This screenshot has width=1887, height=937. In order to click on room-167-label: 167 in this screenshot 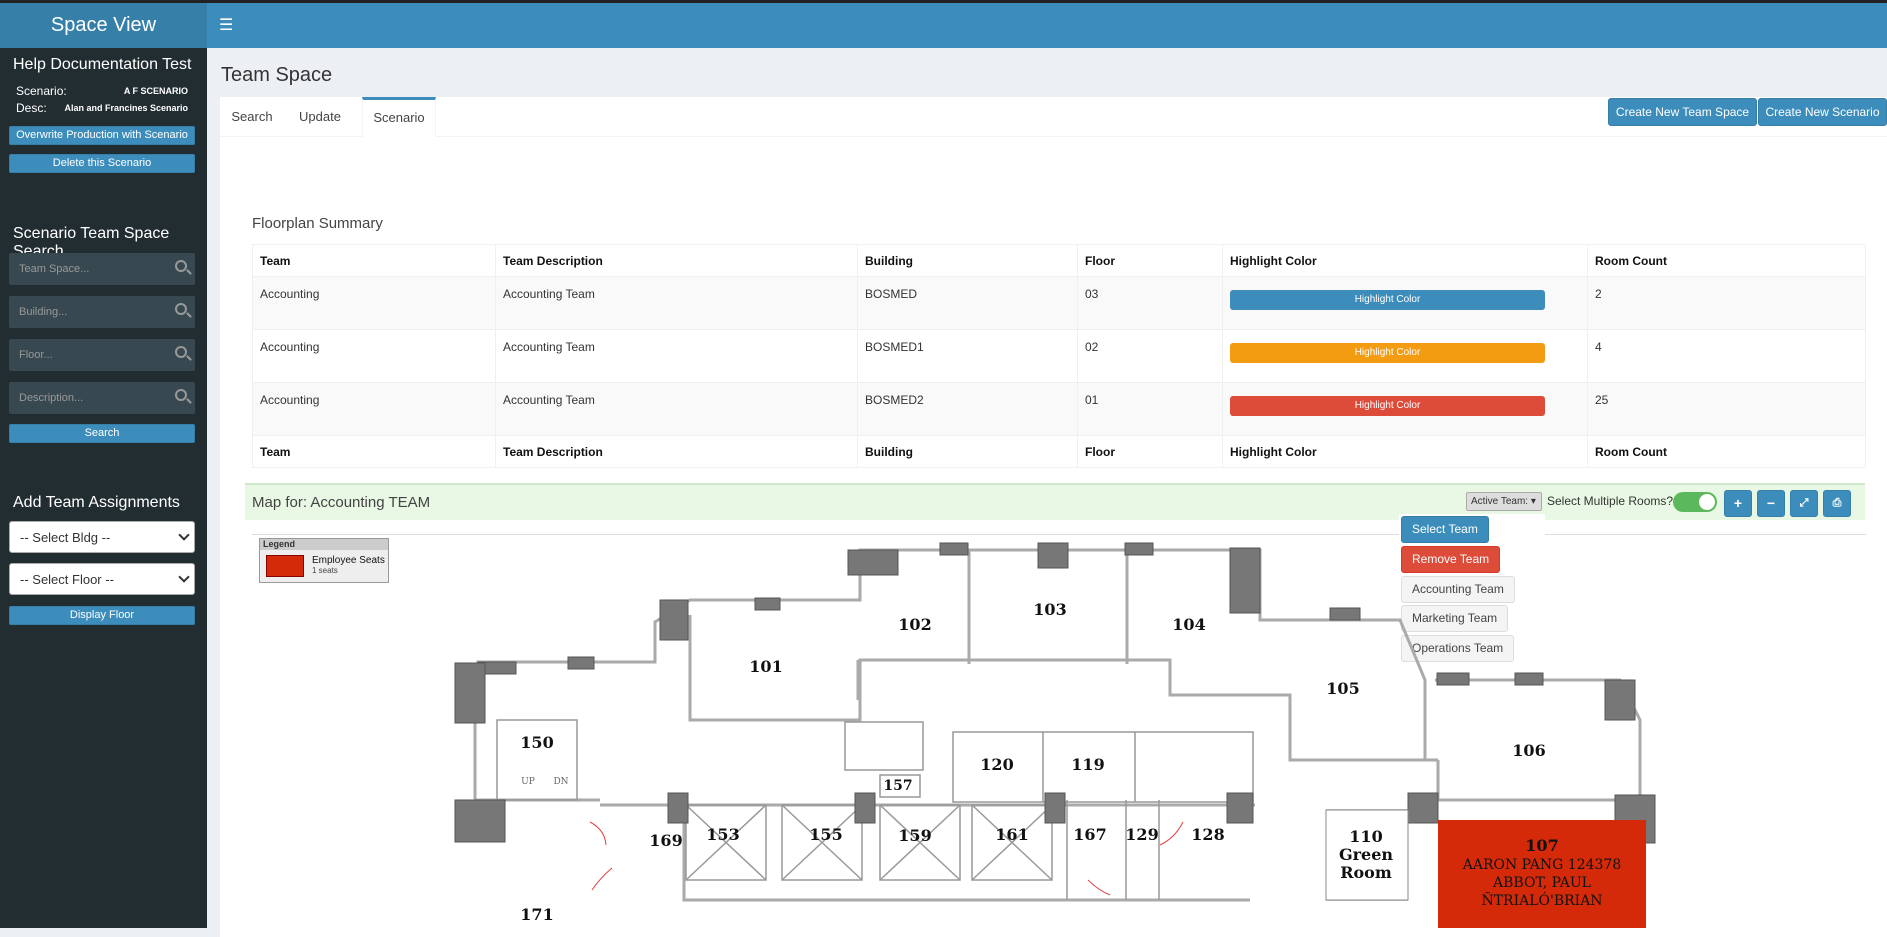, I will do `click(1089, 834)`.